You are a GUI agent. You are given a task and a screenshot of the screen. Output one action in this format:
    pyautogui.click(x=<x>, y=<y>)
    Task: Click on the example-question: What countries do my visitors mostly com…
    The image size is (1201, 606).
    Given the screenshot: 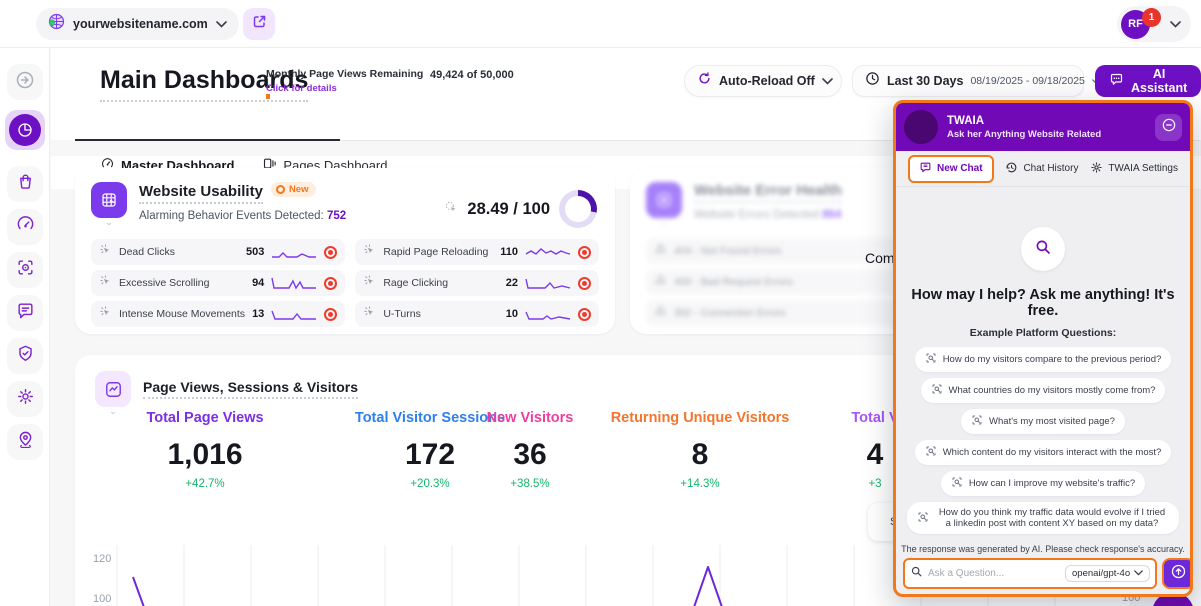 What is the action you would take?
    pyautogui.click(x=1043, y=390)
    